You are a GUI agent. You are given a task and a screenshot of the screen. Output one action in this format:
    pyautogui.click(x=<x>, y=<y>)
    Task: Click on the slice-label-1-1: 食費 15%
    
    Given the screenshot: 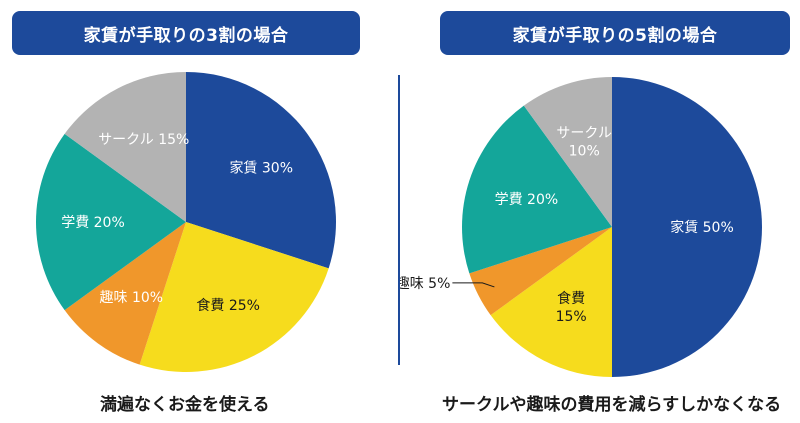 What is the action you would take?
    pyautogui.click(x=571, y=307)
    